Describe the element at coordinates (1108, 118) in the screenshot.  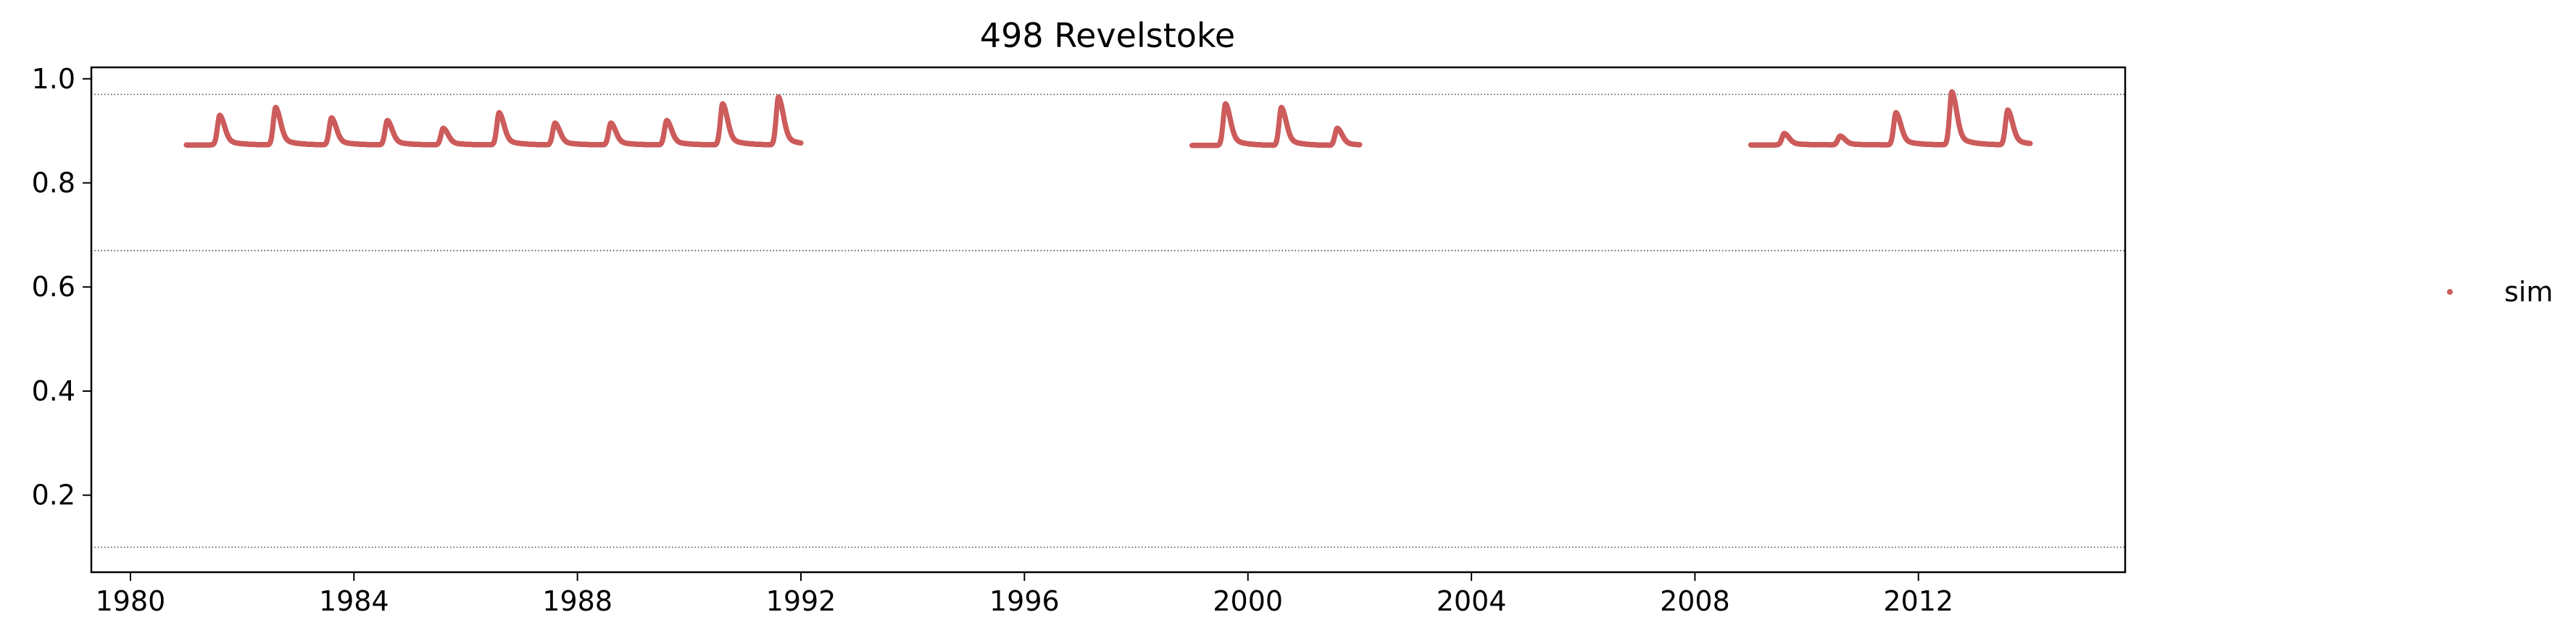
I see `series-sim-points` at that location.